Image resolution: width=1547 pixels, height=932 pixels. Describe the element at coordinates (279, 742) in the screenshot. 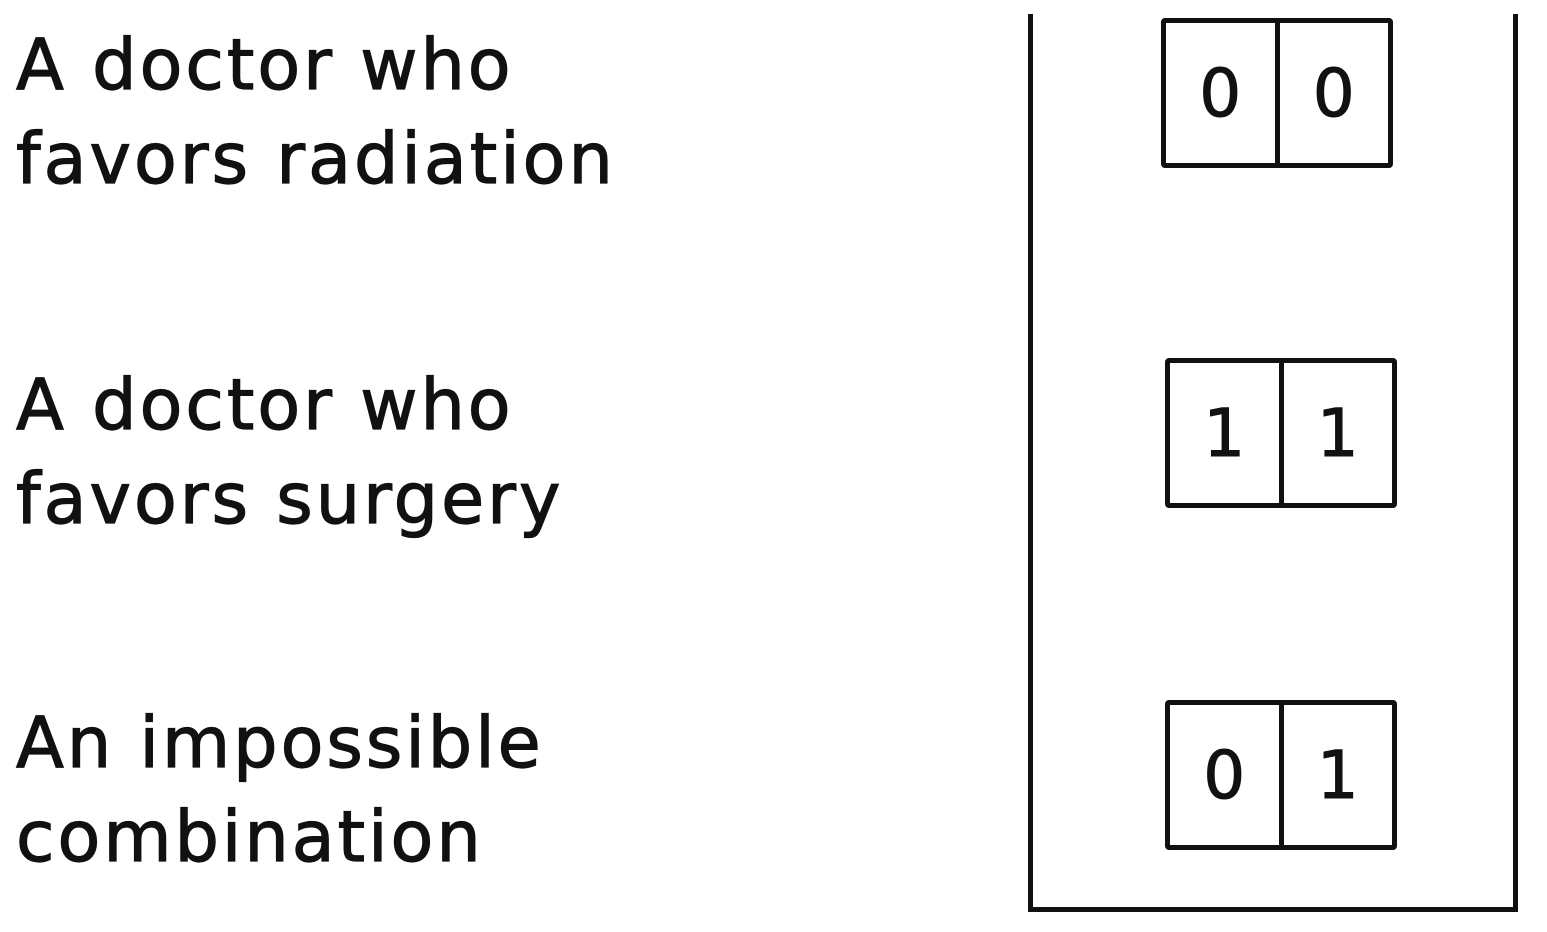

I see `label-line: An impossible` at that location.